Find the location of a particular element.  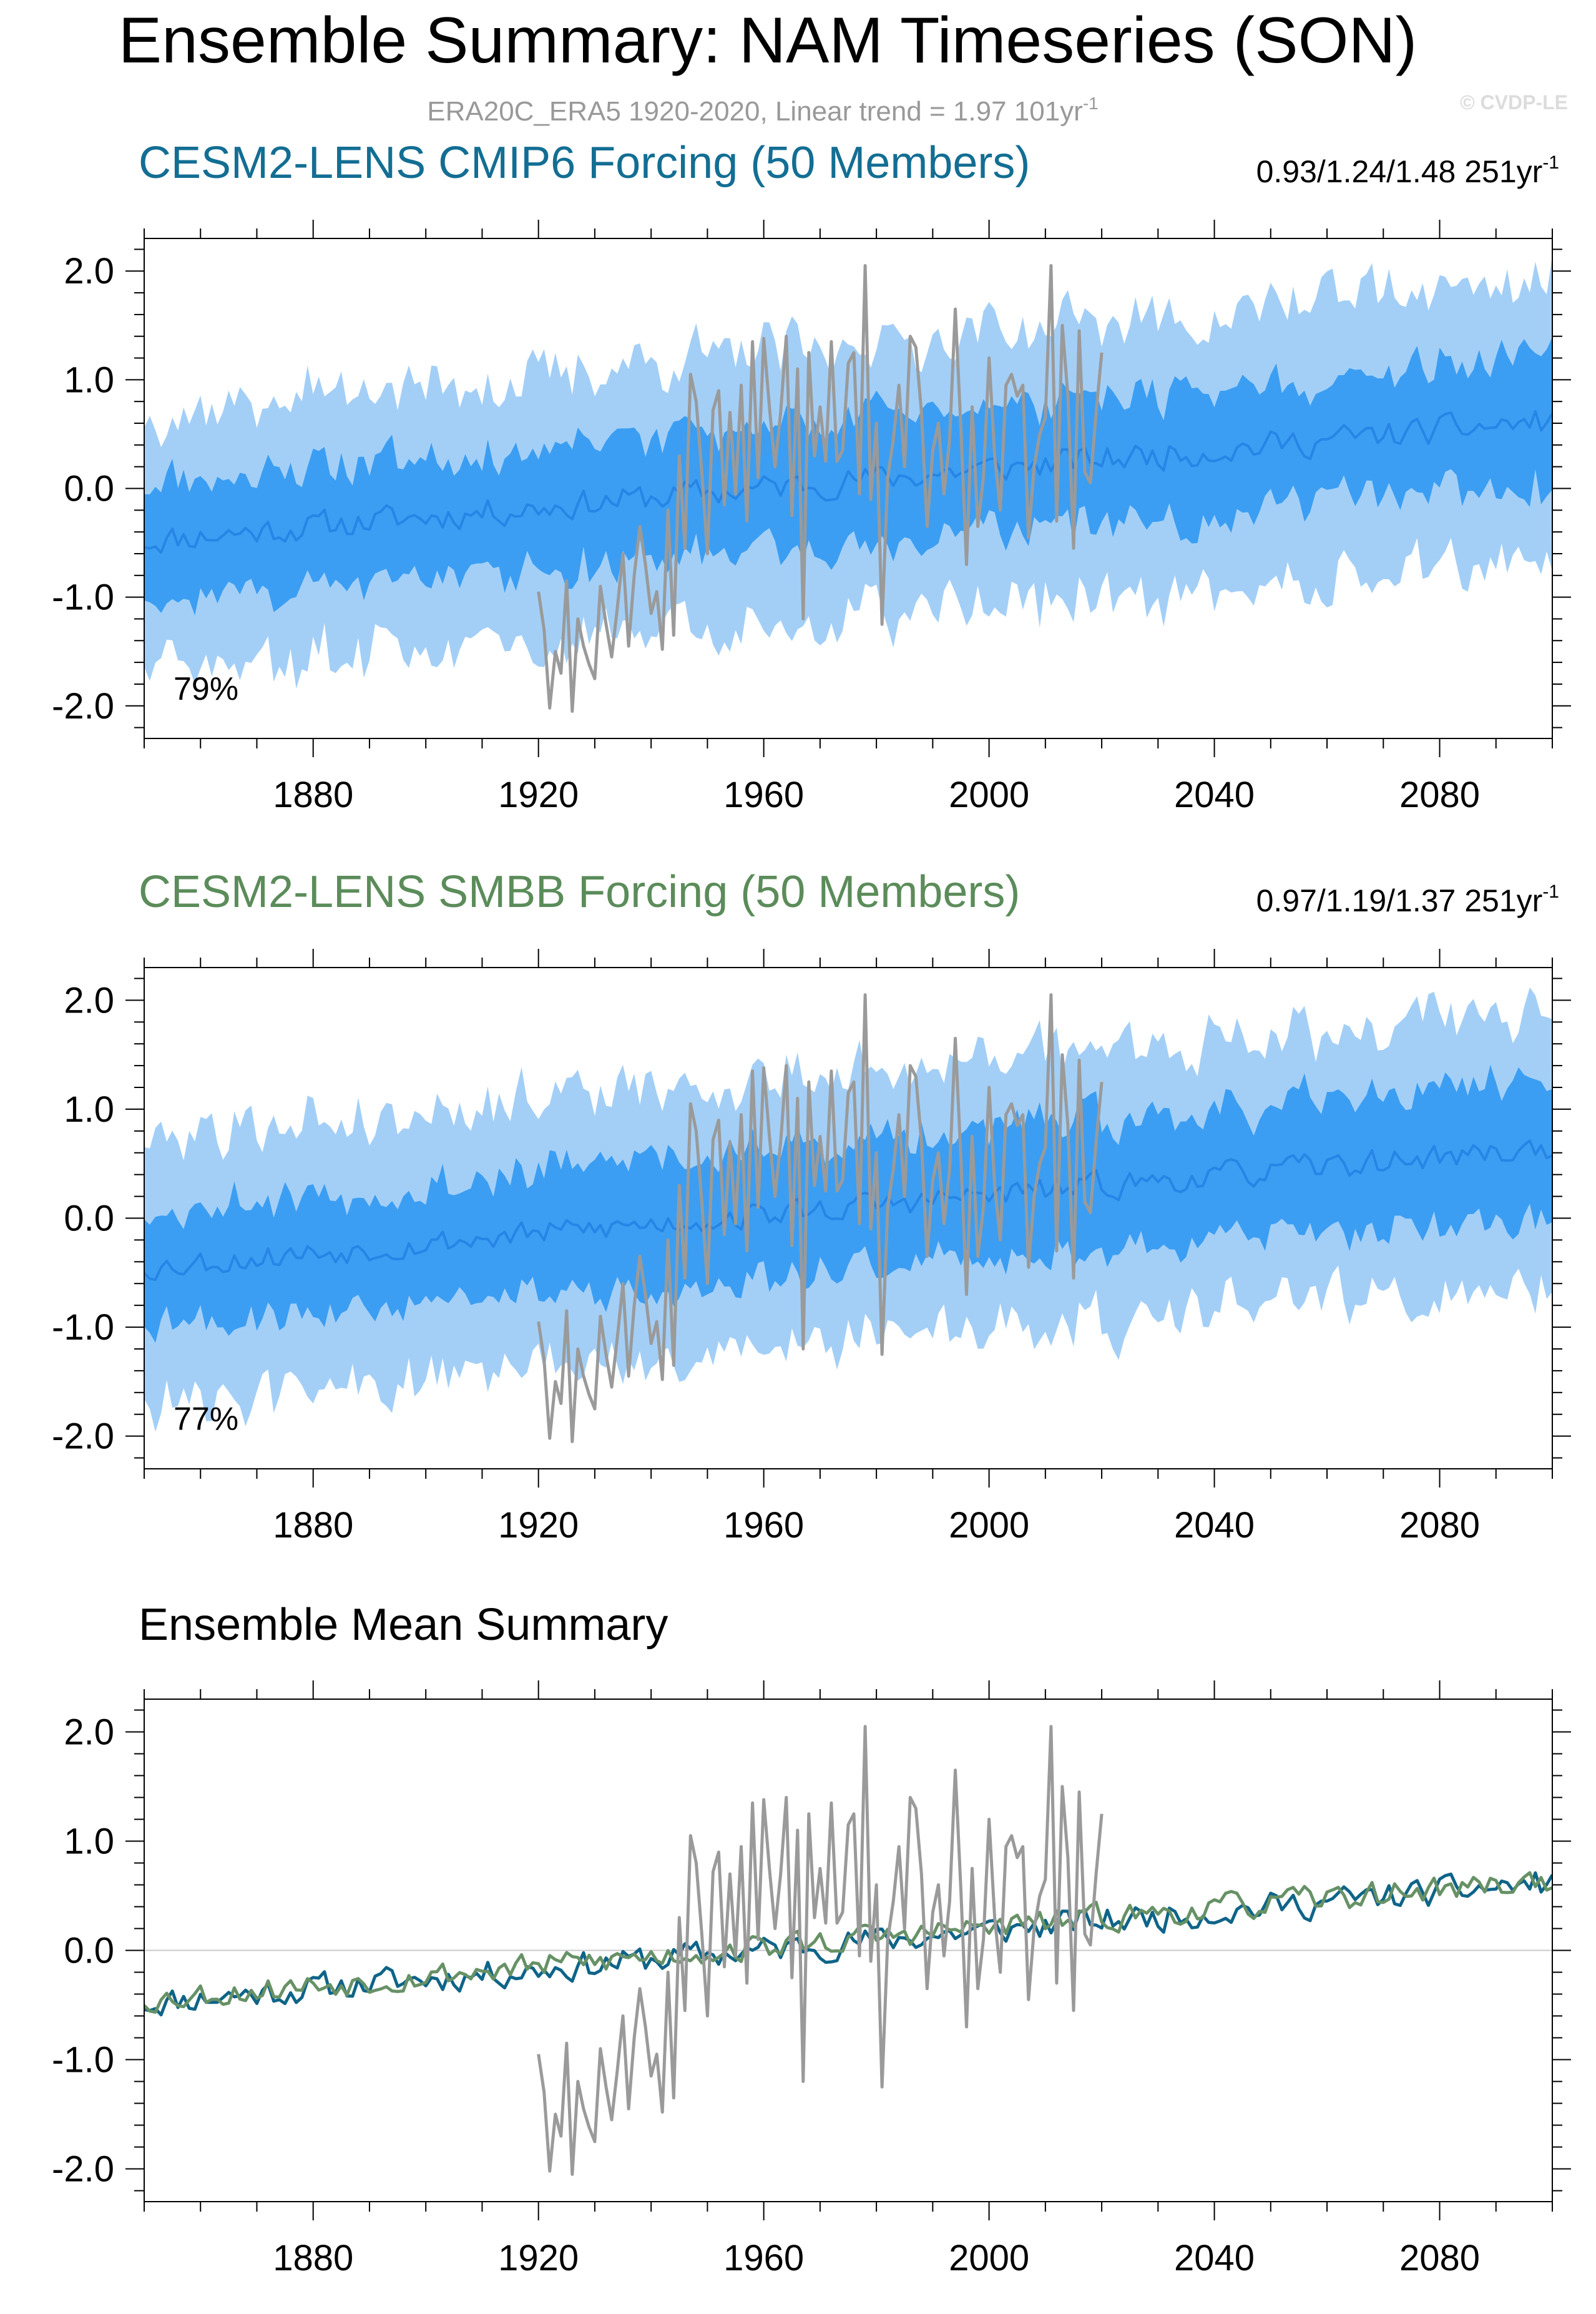

panel-ensemble-mean-ytick-label: -1.0 is located at coordinates (83, 2060).